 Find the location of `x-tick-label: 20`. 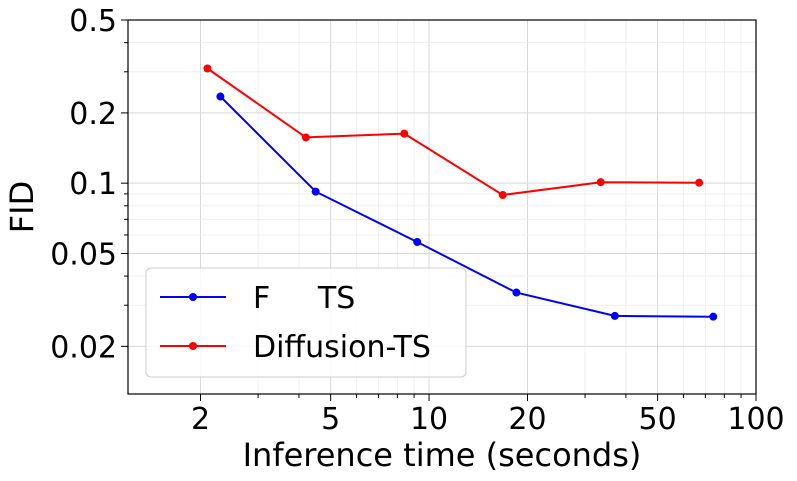

x-tick-label: 20 is located at coordinates (527, 419).